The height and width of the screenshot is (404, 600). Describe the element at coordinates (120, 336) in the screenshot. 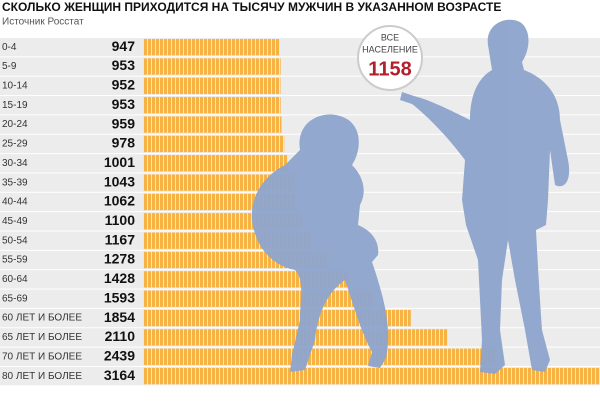

I see `value-label: 2110` at that location.